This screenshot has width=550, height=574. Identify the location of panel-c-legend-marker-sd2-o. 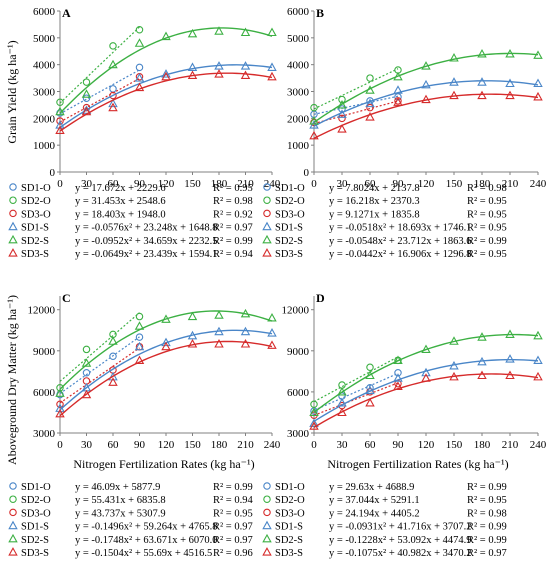
(13, 499).